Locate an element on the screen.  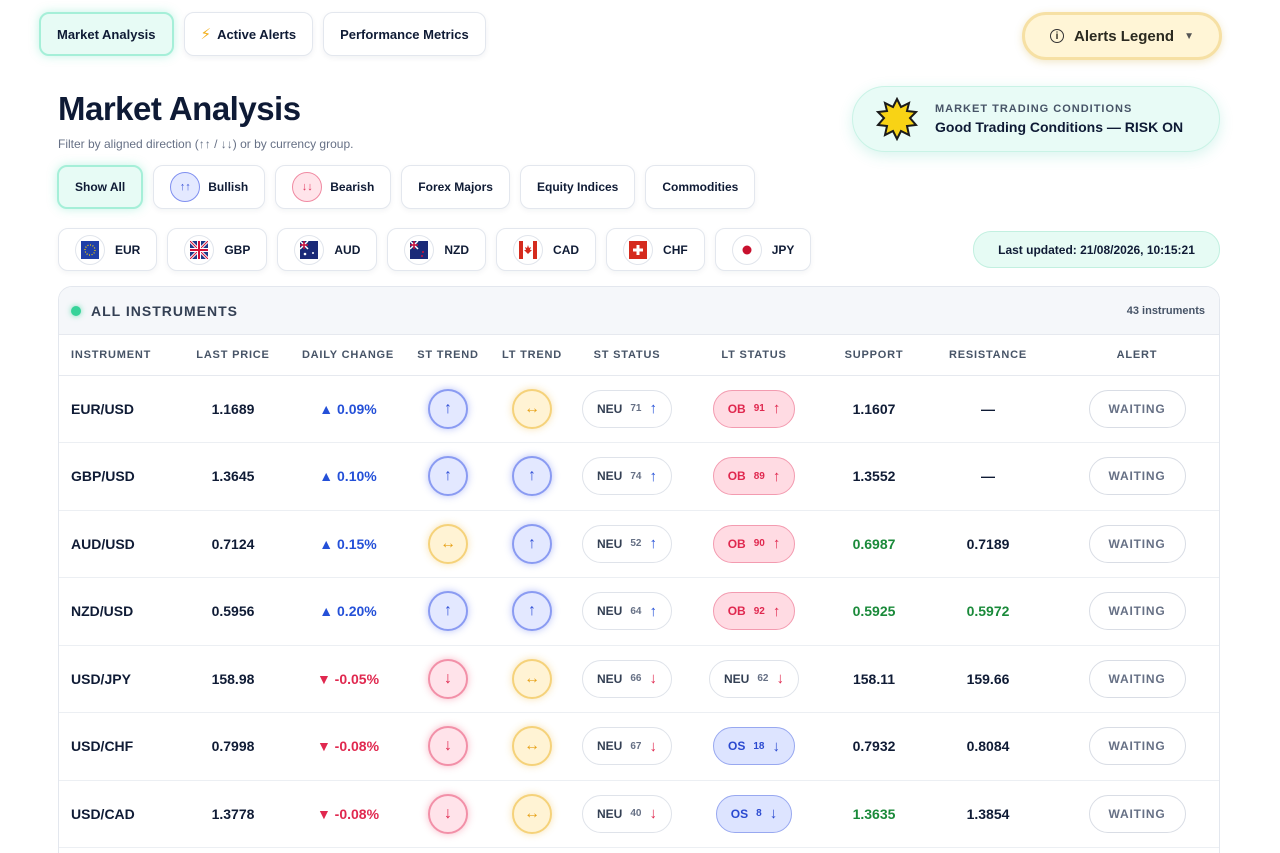
currency-aud: AUD is located at coordinates (327, 249).